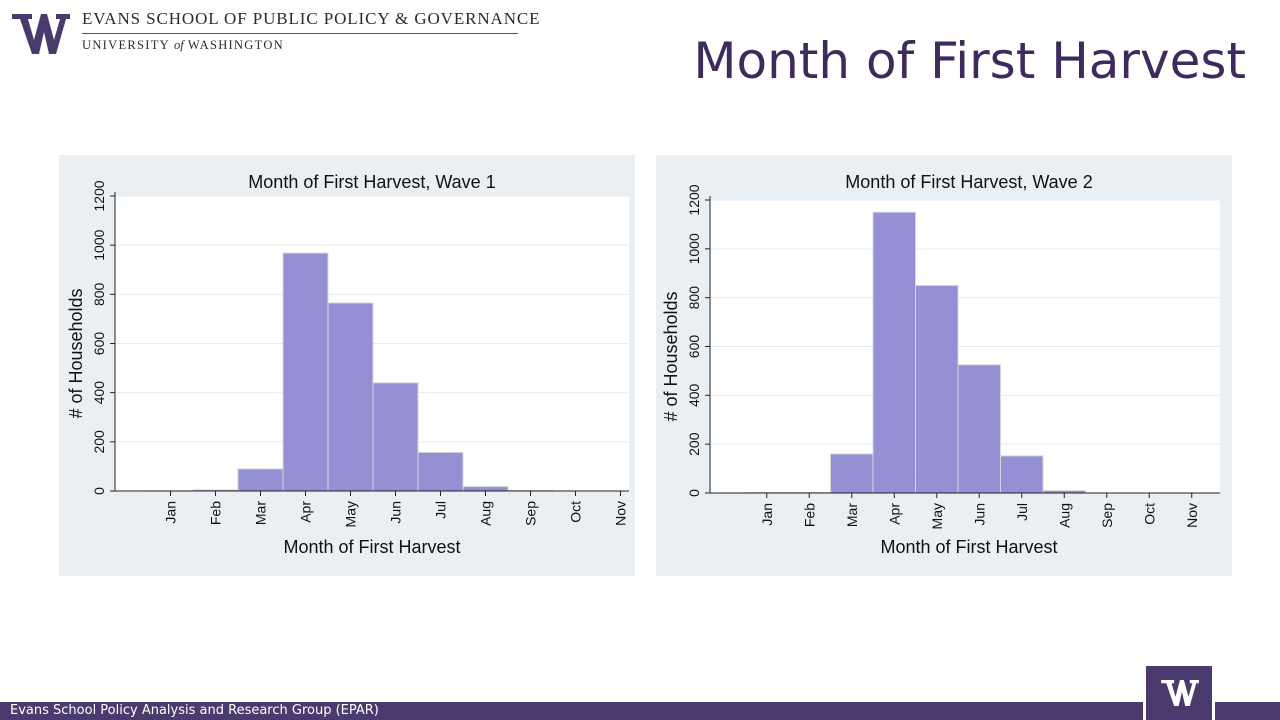 The width and height of the screenshot is (1280, 720). What do you see at coordinates (968, 182) in the screenshot?
I see `chart-title: Month of First Harvest, Wave 2` at bounding box center [968, 182].